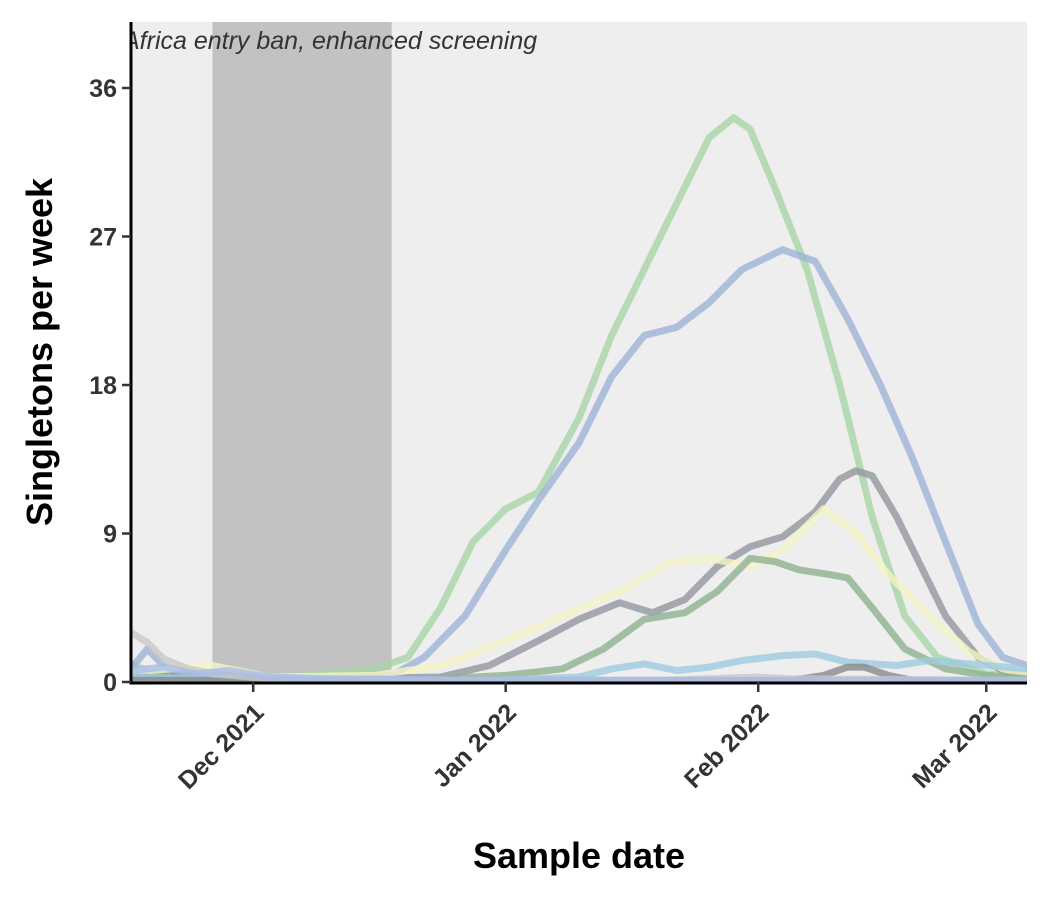  Describe the element at coordinates (726, 745) in the screenshot. I see `x-tick-label: Feb 2022` at that location.